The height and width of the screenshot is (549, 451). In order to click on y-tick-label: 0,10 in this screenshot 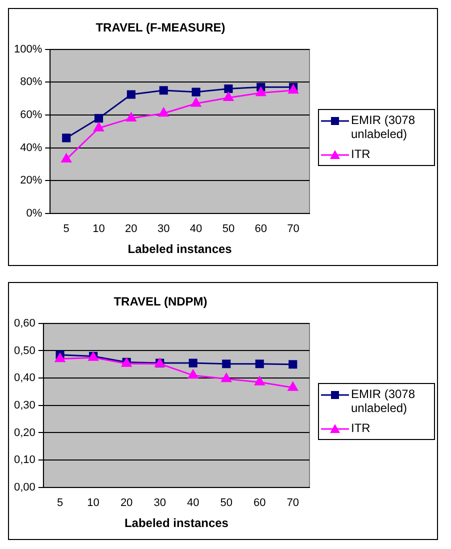, I will do `click(25, 460)`.